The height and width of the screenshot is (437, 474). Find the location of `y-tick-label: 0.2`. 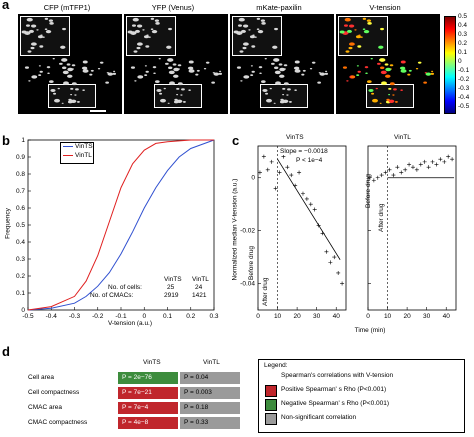

y-tick-label: 0.2 is located at coordinates (20, 276).